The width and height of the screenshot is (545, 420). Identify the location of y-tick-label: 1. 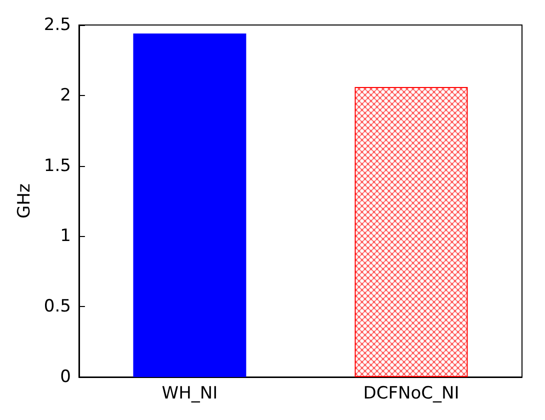
(65, 236).